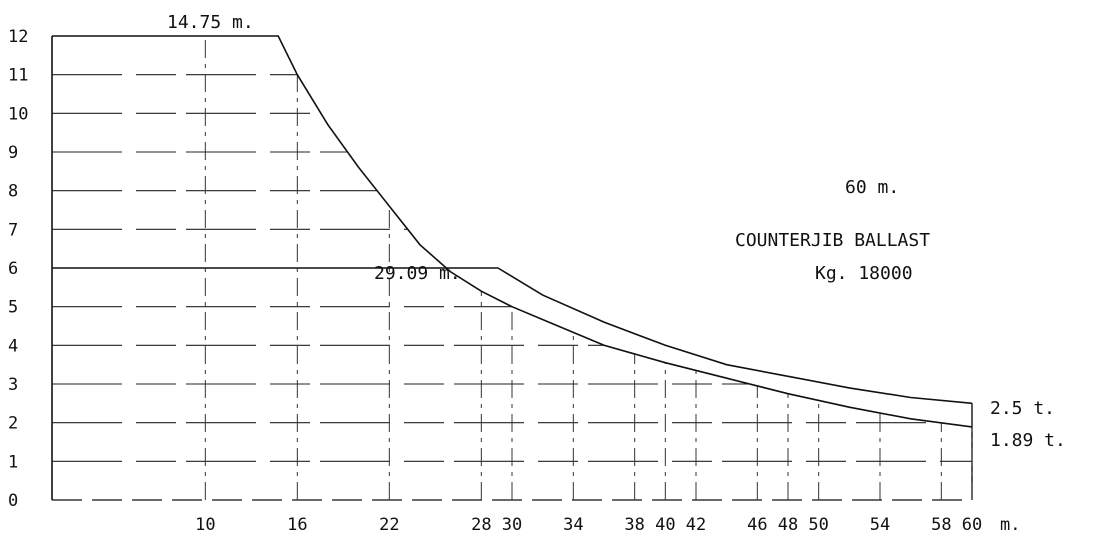 This screenshot has height=556, width=1094. I want to click on annotation-counterjib: COUNTERJIB BALLAST, so click(832, 240).